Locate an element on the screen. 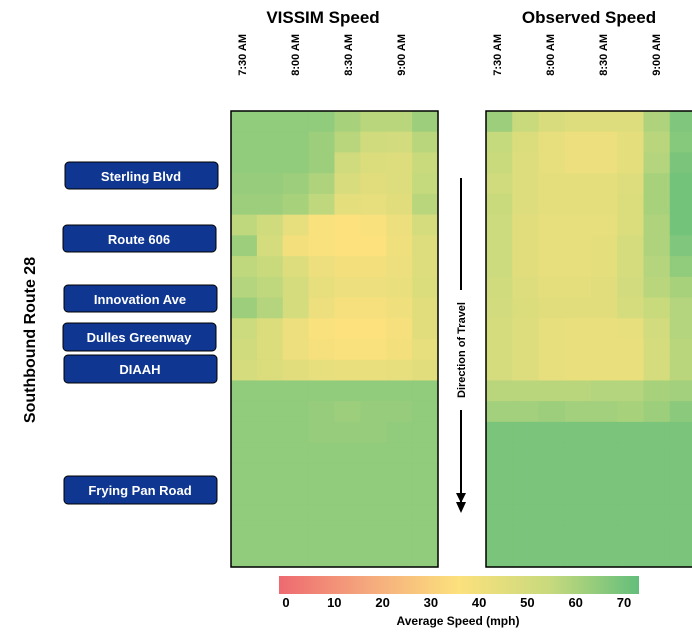 This screenshot has height=633, width=692. observed-time-tick: 8:30 AM is located at coordinates (604, 55).